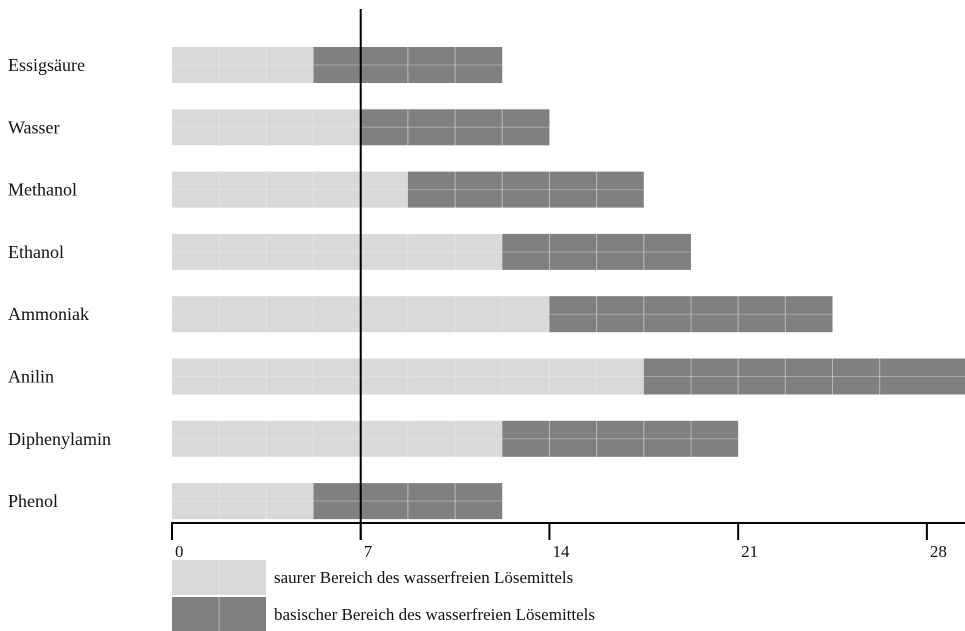  What do you see at coordinates (337, 251) in the screenshot?
I see `bar-acid-ethanol` at bounding box center [337, 251].